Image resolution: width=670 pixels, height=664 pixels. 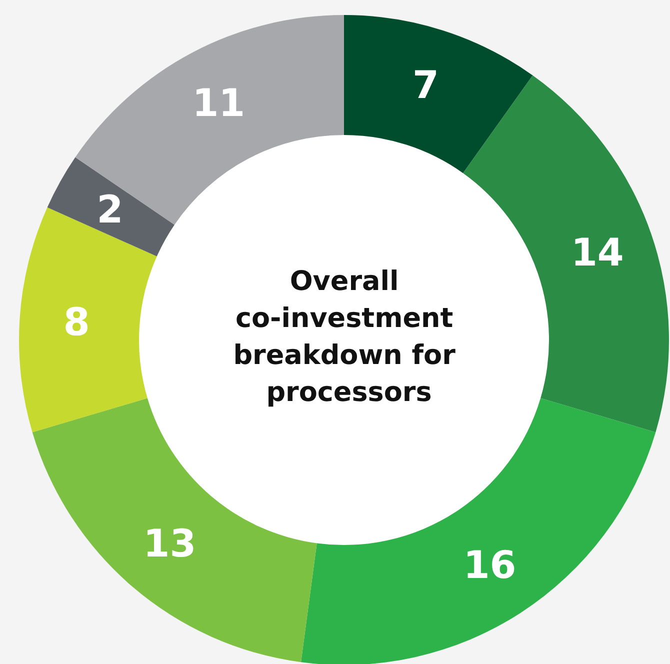 What do you see at coordinates (349, 337) in the screenshot?
I see `text: Overall co-investment breakdown for processors` at bounding box center [349, 337].